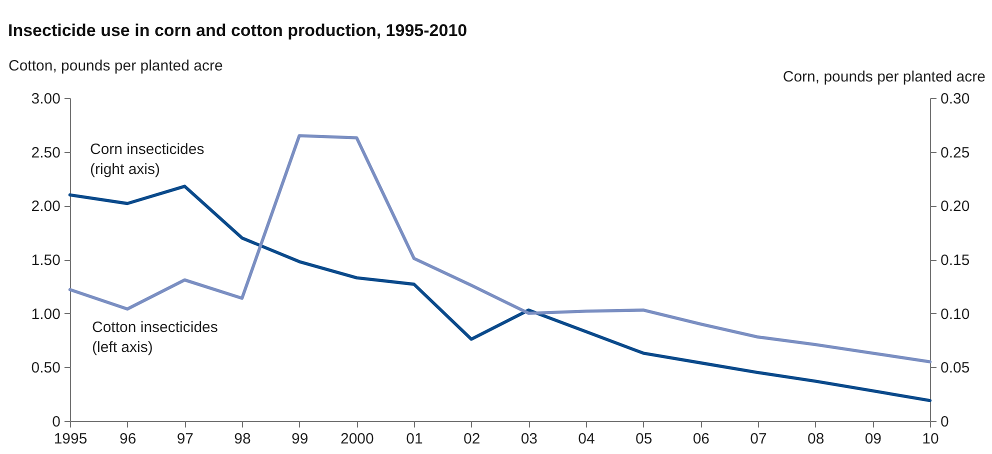 This screenshot has height=454, width=992. Describe the element at coordinates (414, 439) in the screenshot. I see `x-tick-label: 01` at that location.